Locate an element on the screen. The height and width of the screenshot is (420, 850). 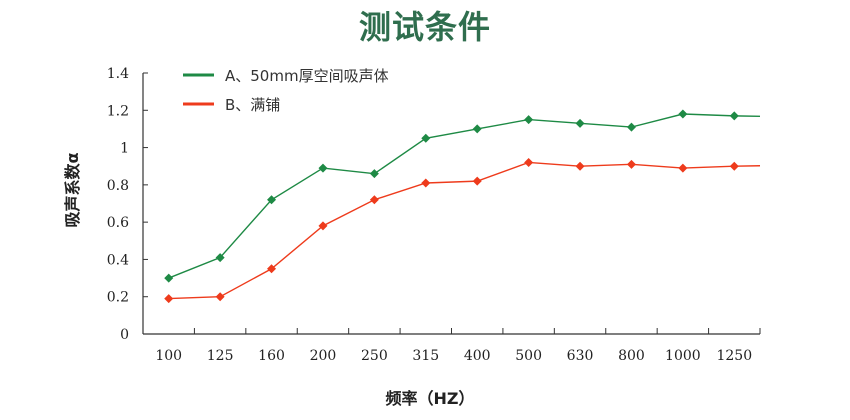
legend-label: A、50mm厚空间吸声体 is located at coordinates (307, 76).